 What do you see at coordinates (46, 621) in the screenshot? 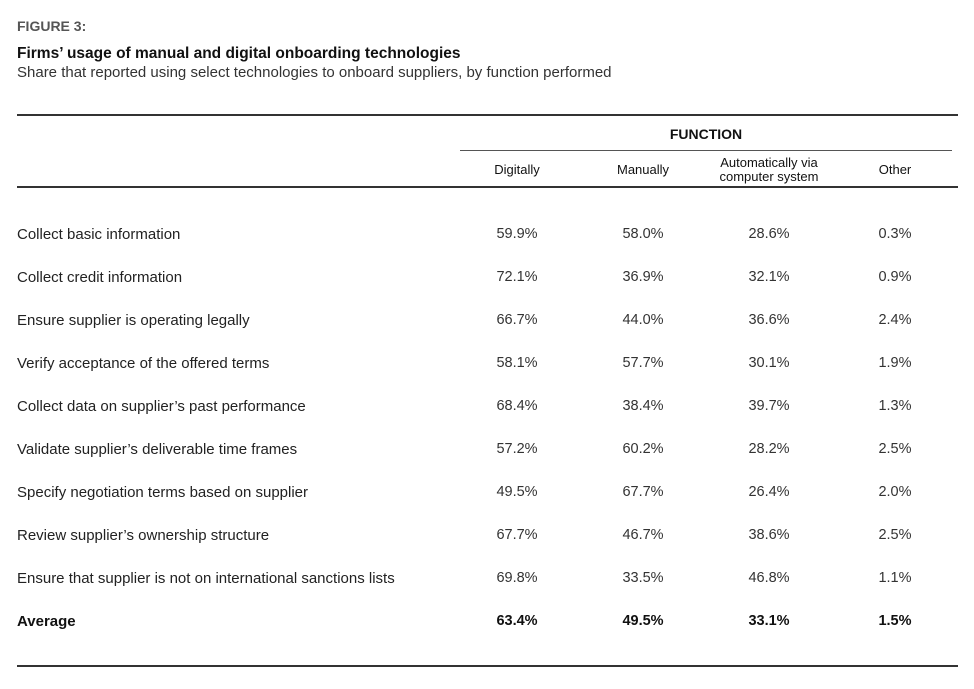
I see `row-label: Average` at bounding box center [46, 621].